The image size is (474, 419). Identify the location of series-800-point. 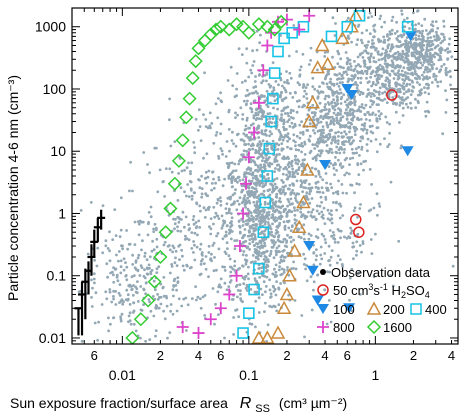
(254, 132).